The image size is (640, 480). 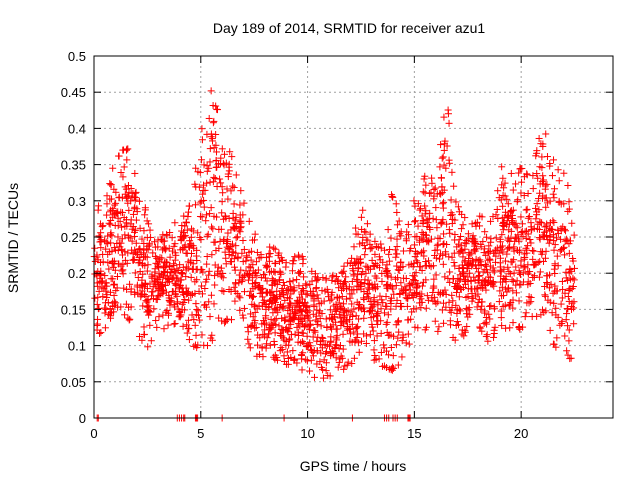 What do you see at coordinates (521, 433) in the screenshot?
I see `x-tick-label: 20` at bounding box center [521, 433].